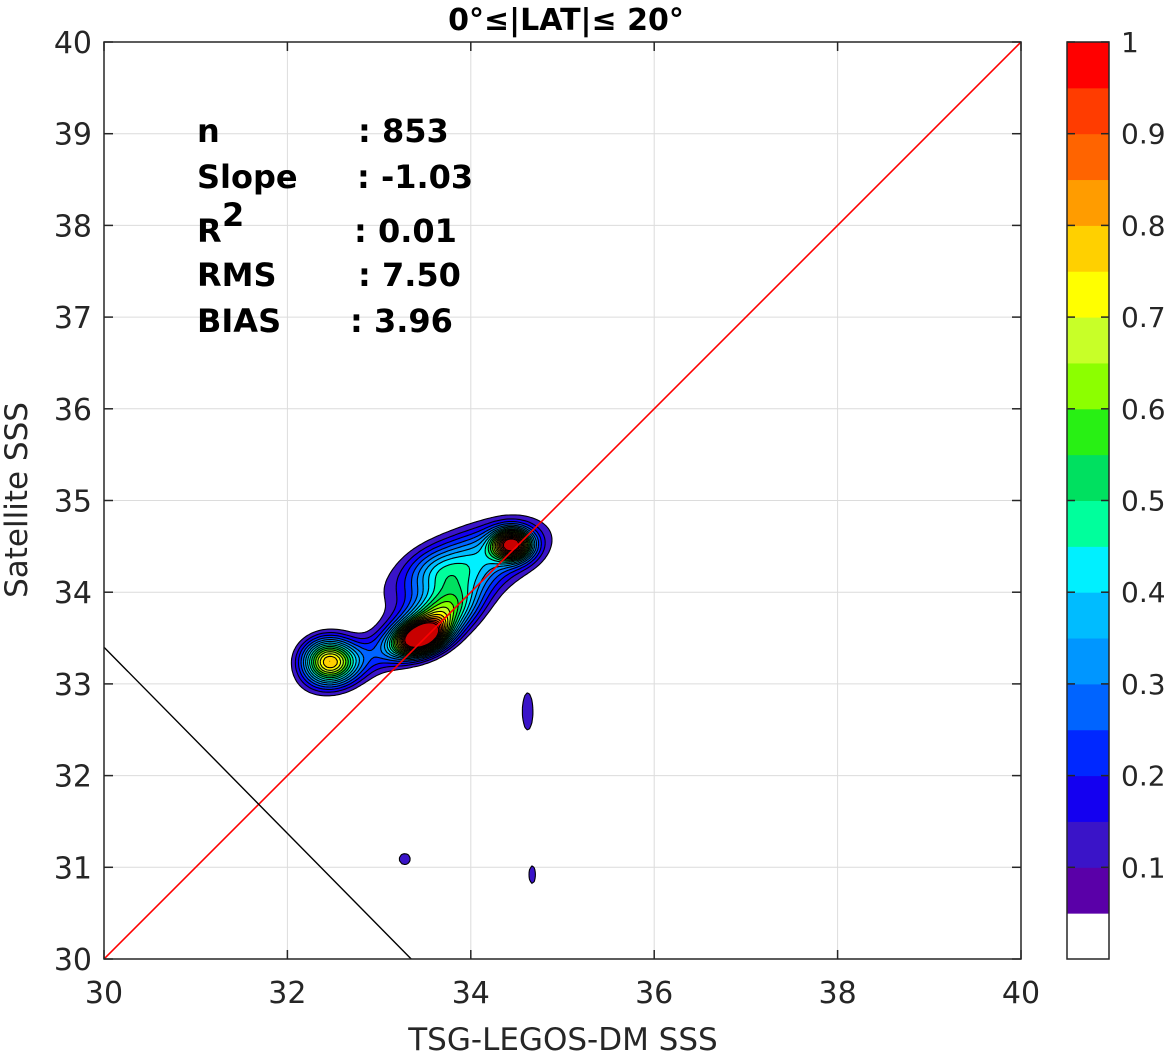 The height and width of the screenshot is (1055, 1172). Describe the element at coordinates (562, 1038) in the screenshot. I see `x-axis-label: TSG-LEGOS-DM SSS` at that location.